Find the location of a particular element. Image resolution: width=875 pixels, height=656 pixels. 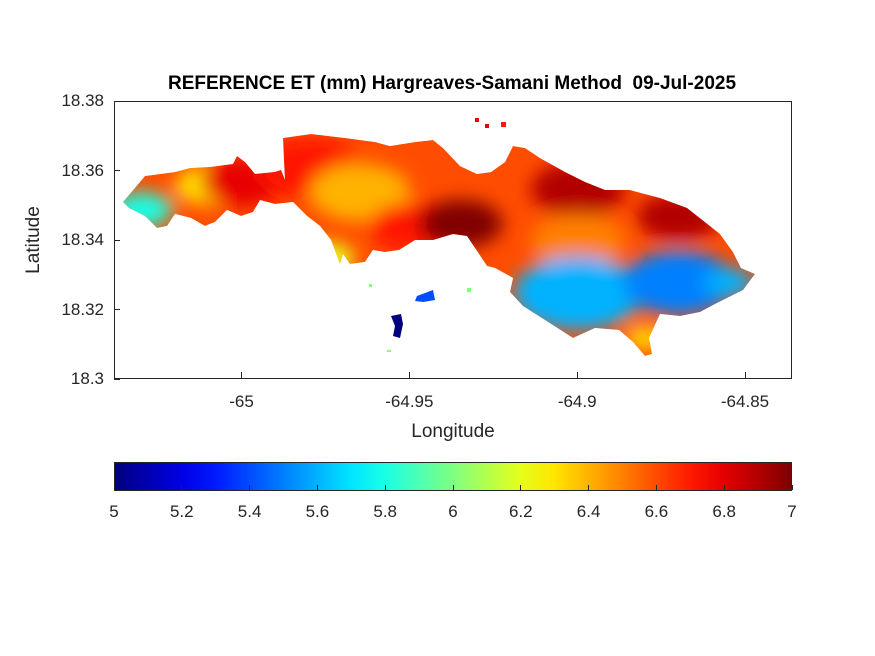

y-tick-label: 18.32 is located at coordinates (82, 309).